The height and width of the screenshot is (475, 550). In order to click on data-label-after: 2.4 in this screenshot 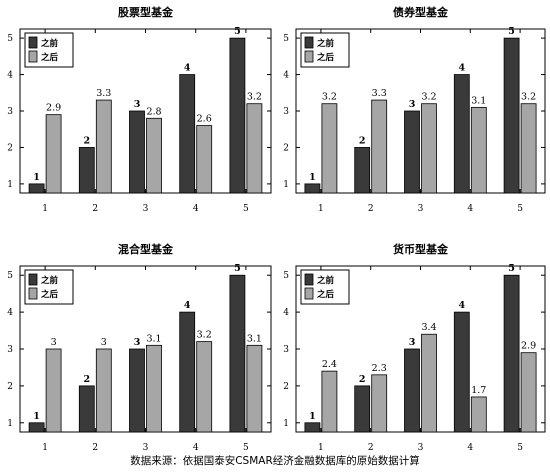, I will do `click(329, 364)`.